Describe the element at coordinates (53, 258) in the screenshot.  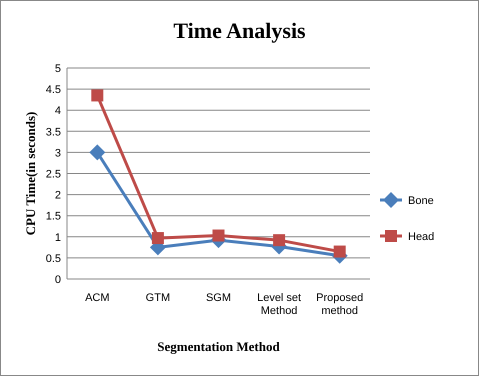
I see `y-tick-label: 0.5` at that location.